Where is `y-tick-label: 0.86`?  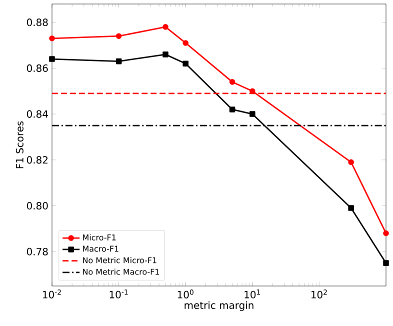 y-tick-label: 0.86 is located at coordinates (37, 68).